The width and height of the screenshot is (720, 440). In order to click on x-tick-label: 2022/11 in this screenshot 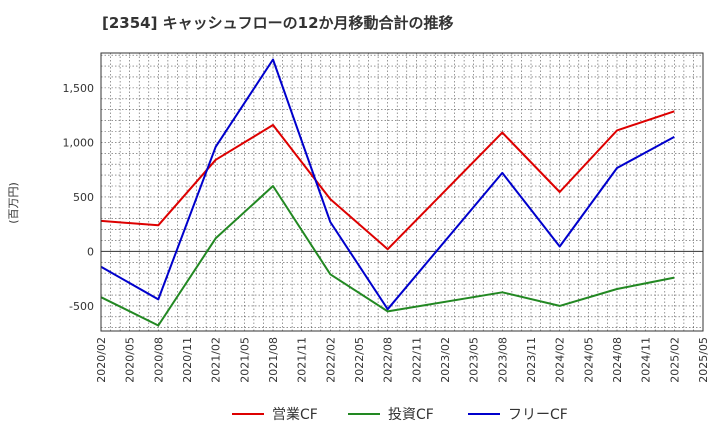, I will do `click(416, 360)`.